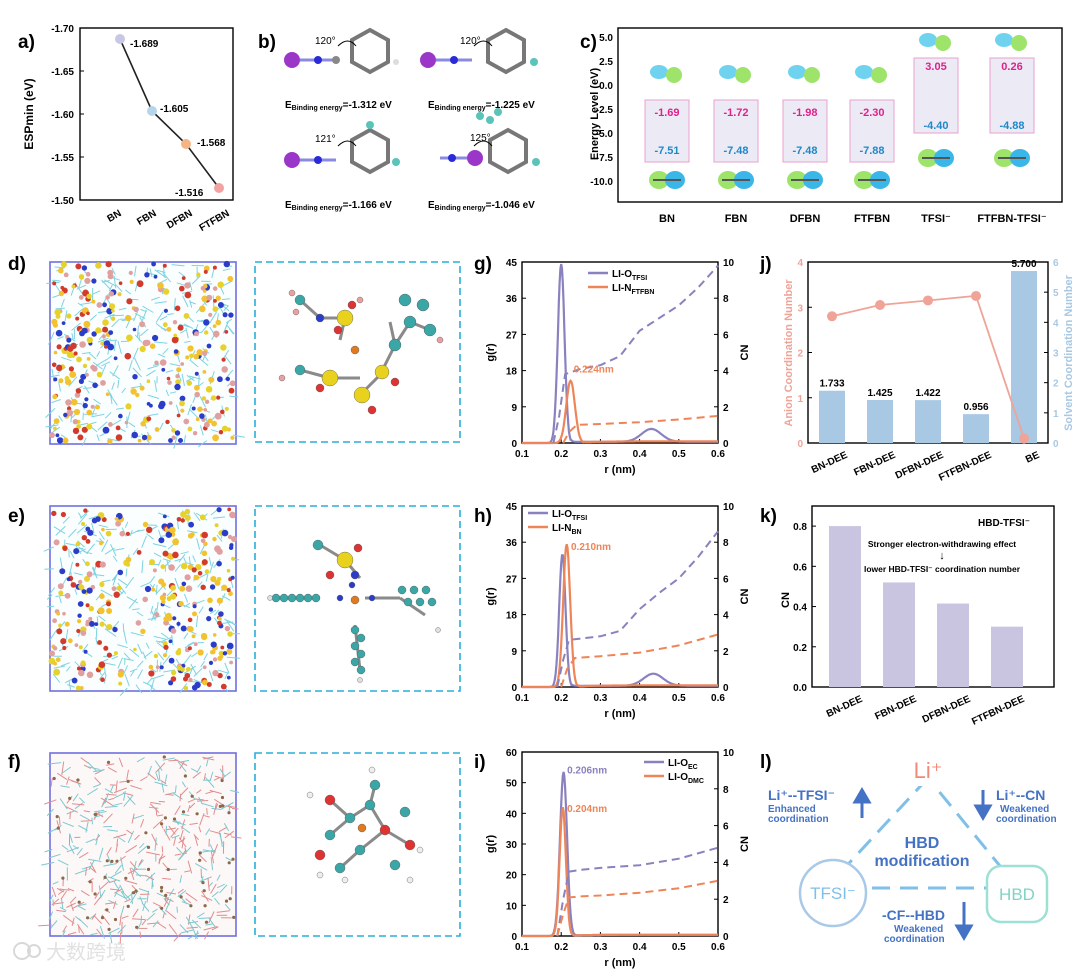 The image size is (1080, 973). What do you see at coordinates (718, 698) in the screenshot?
I see `tick-label: 0.6` at bounding box center [718, 698].